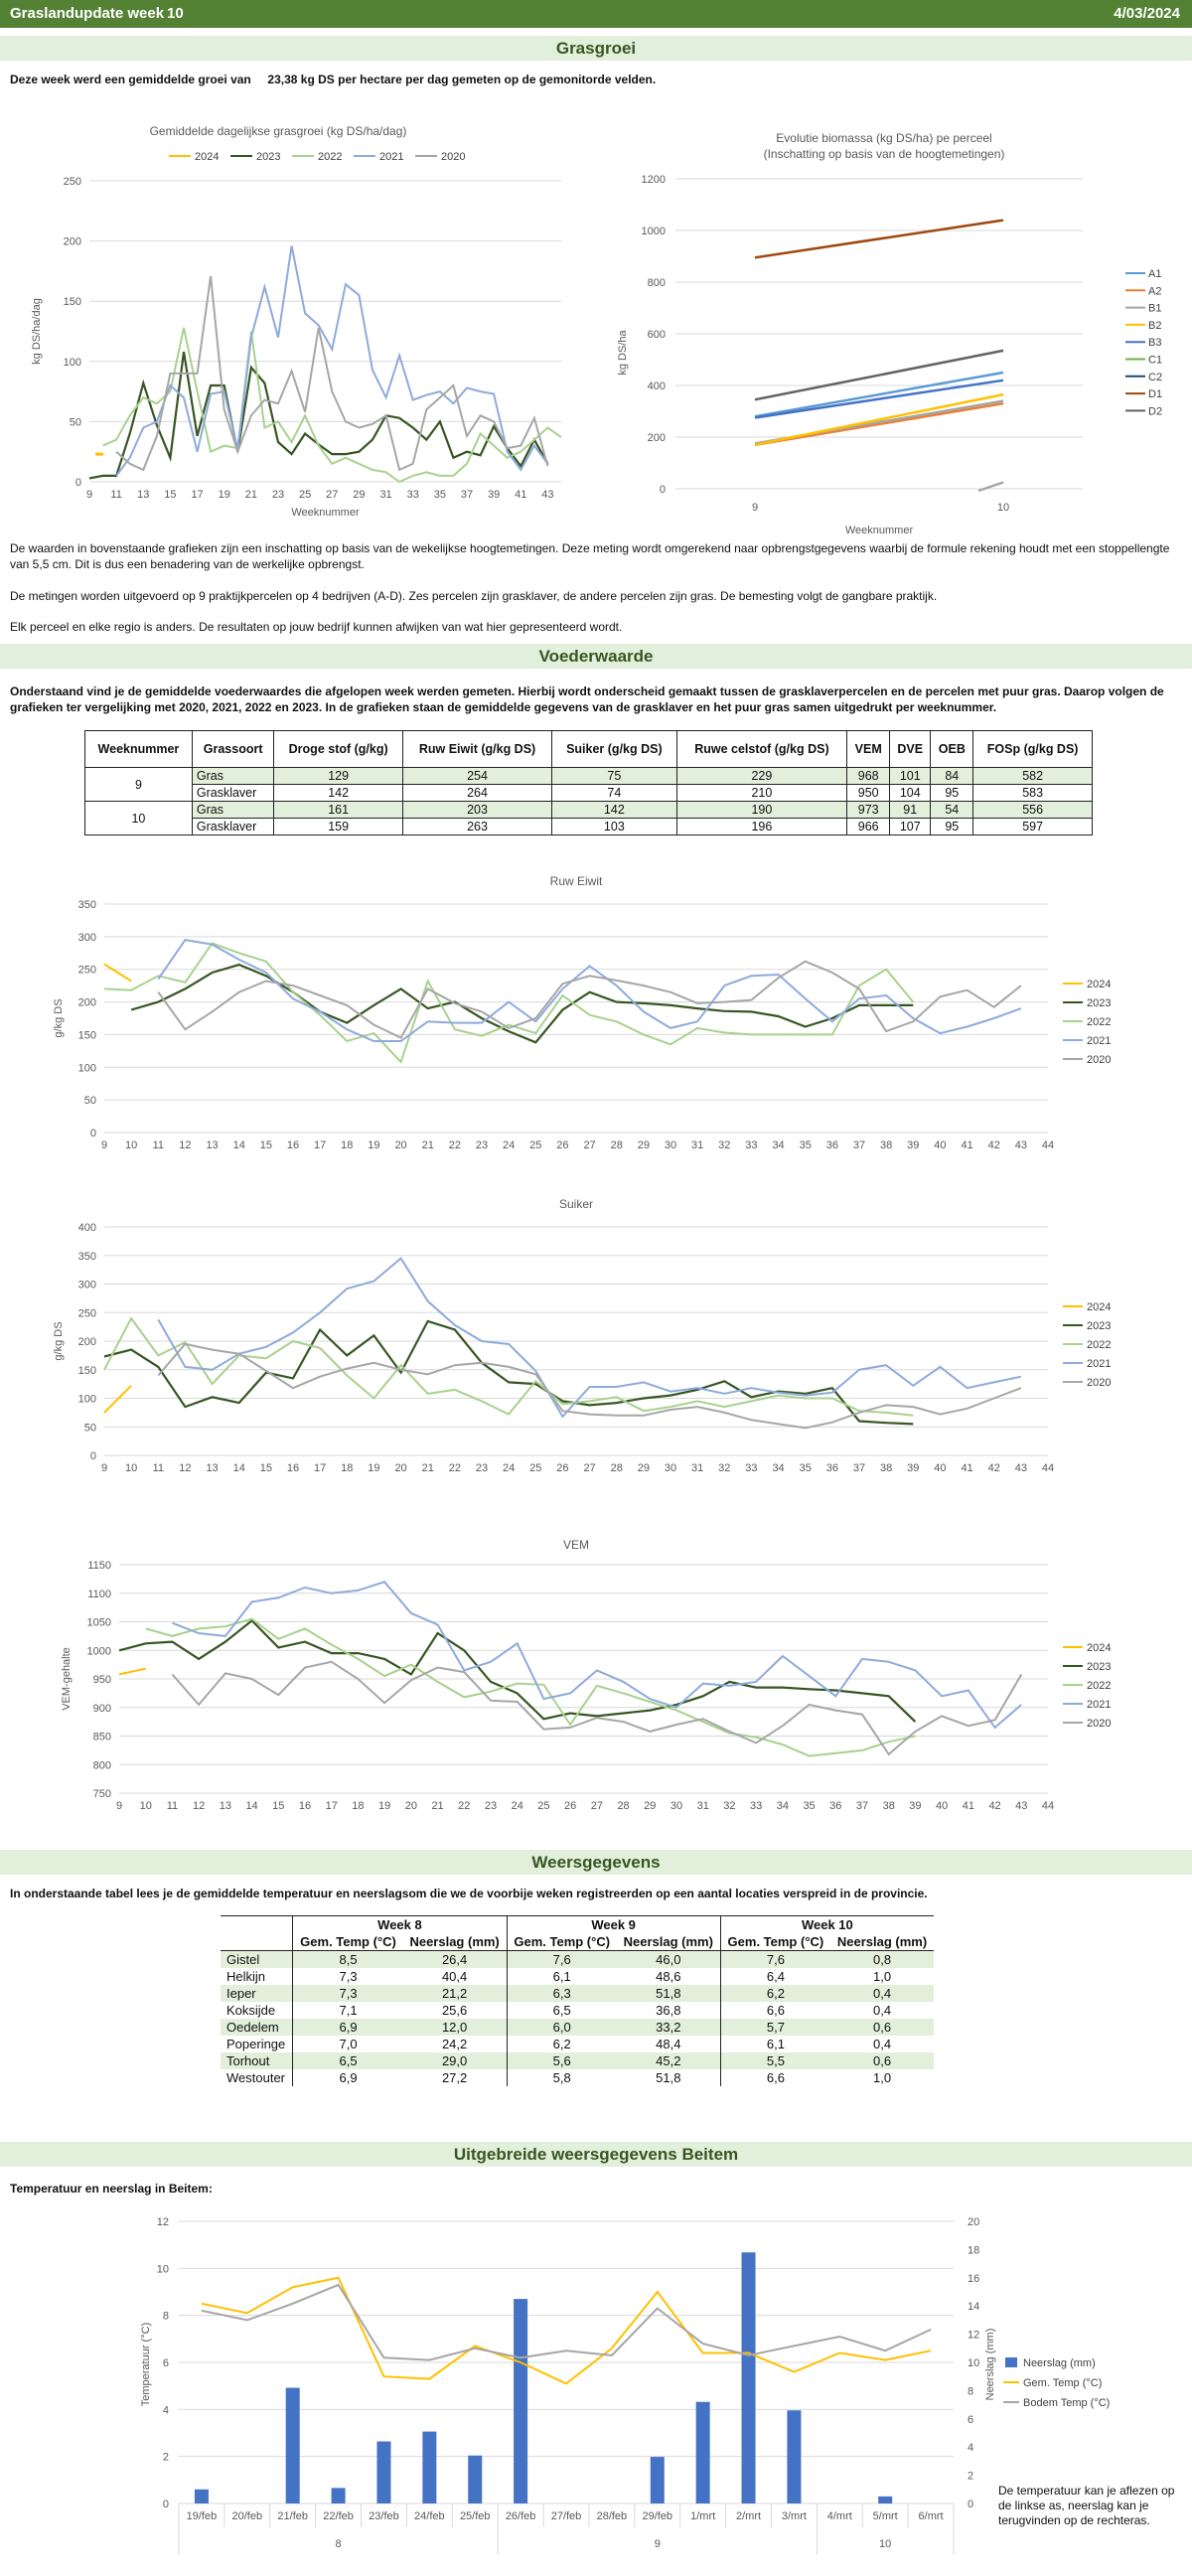 Image resolution: width=1192 pixels, height=2576 pixels. Describe the element at coordinates (703, 2516) in the screenshot. I see `x-tick-label: 1/mrt` at that location.